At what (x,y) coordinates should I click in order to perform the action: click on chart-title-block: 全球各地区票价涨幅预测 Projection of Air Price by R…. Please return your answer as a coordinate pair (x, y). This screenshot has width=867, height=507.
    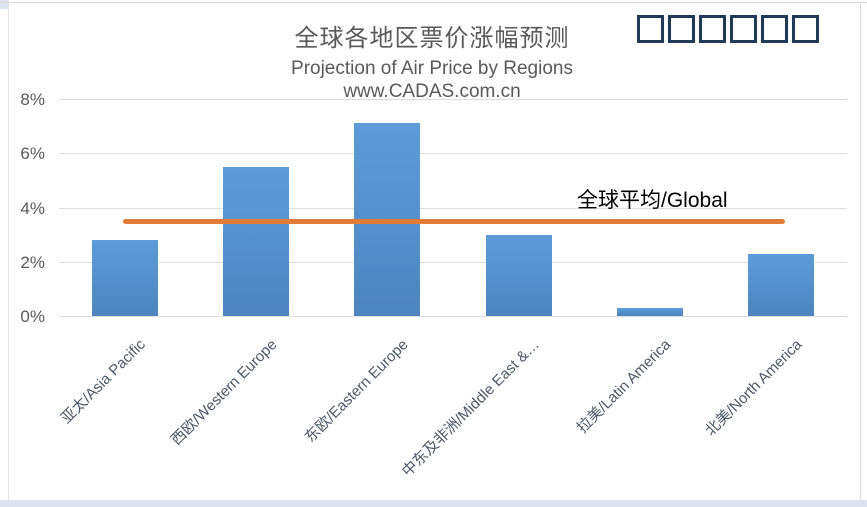
    Looking at the image, I should click on (432, 63).